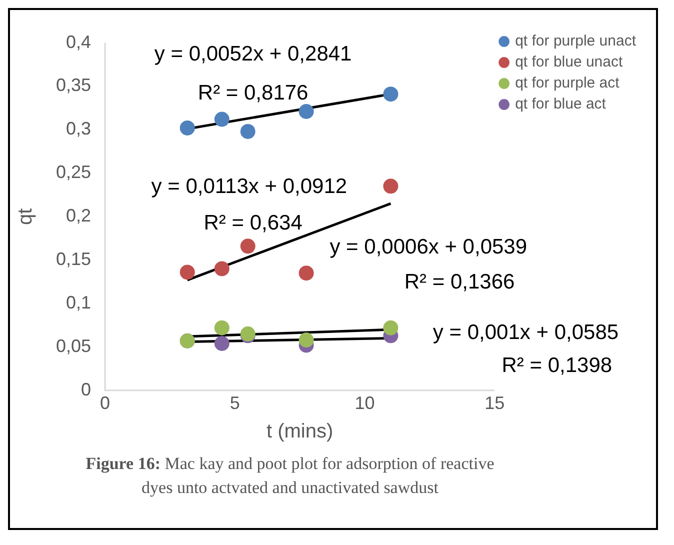  Describe the element at coordinates (25, 216) in the screenshot. I see `y-axis-title: qt` at that location.